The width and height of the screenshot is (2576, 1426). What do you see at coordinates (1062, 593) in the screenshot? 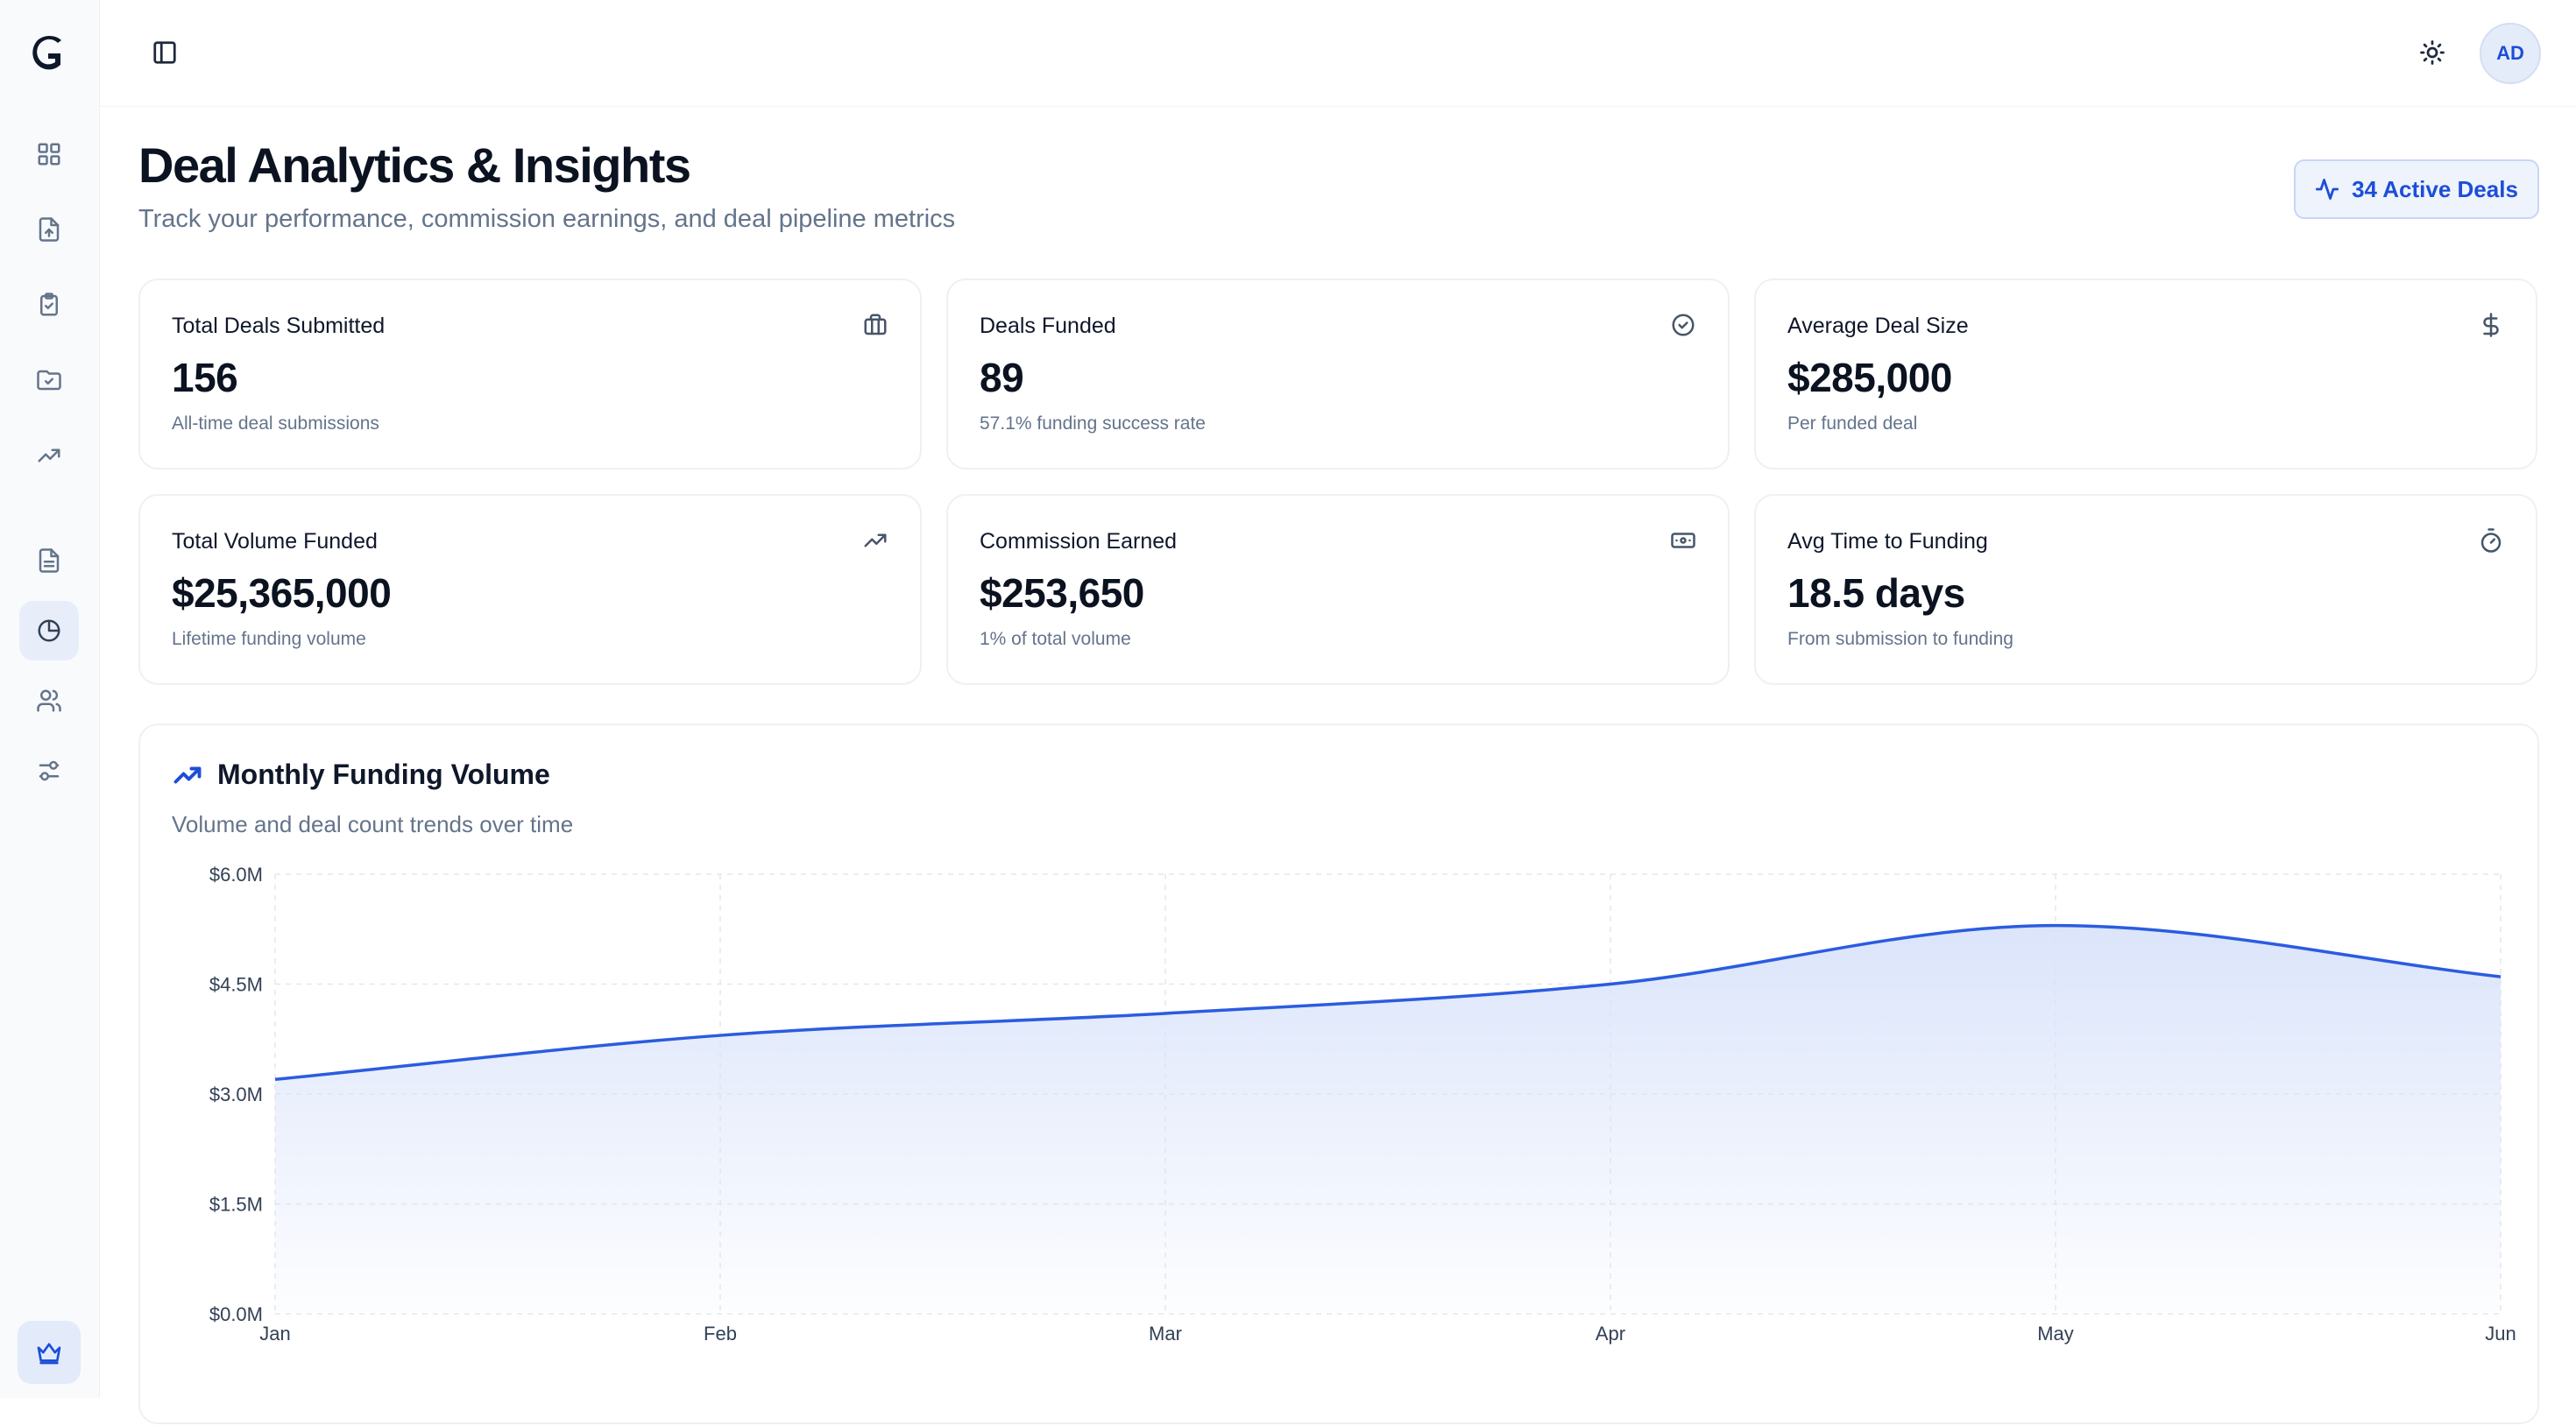
I see `stat-value: $253,650` at bounding box center [1062, 593].